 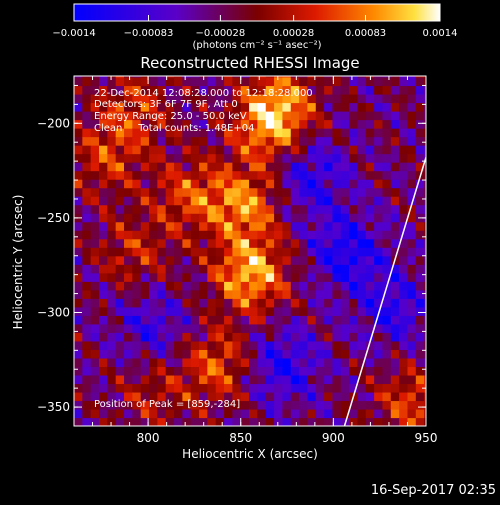 I want to click on colorbar-tick-label: −0.00083, so click(x=149, y=33).